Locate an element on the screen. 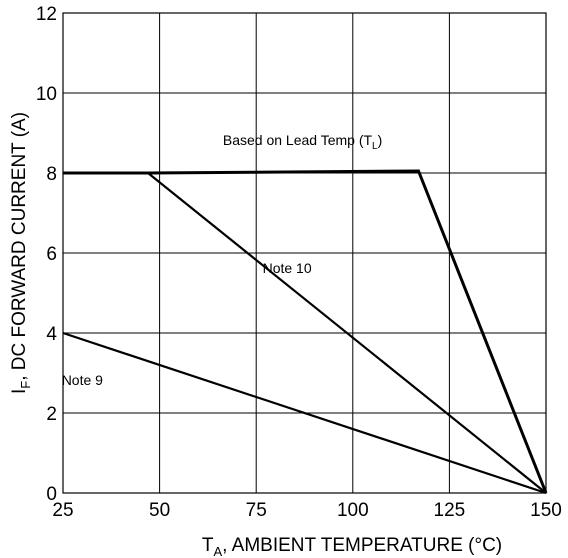 This screenshot has height=558, width=568. y-axis-title: IF, DC FORWARD CURRENT (A) is located at coordinates (21, 253).